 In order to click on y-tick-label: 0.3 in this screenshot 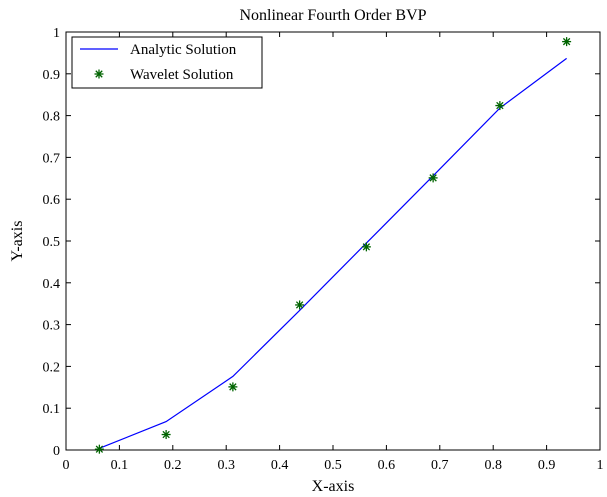, I will do `click(52, 326)`.